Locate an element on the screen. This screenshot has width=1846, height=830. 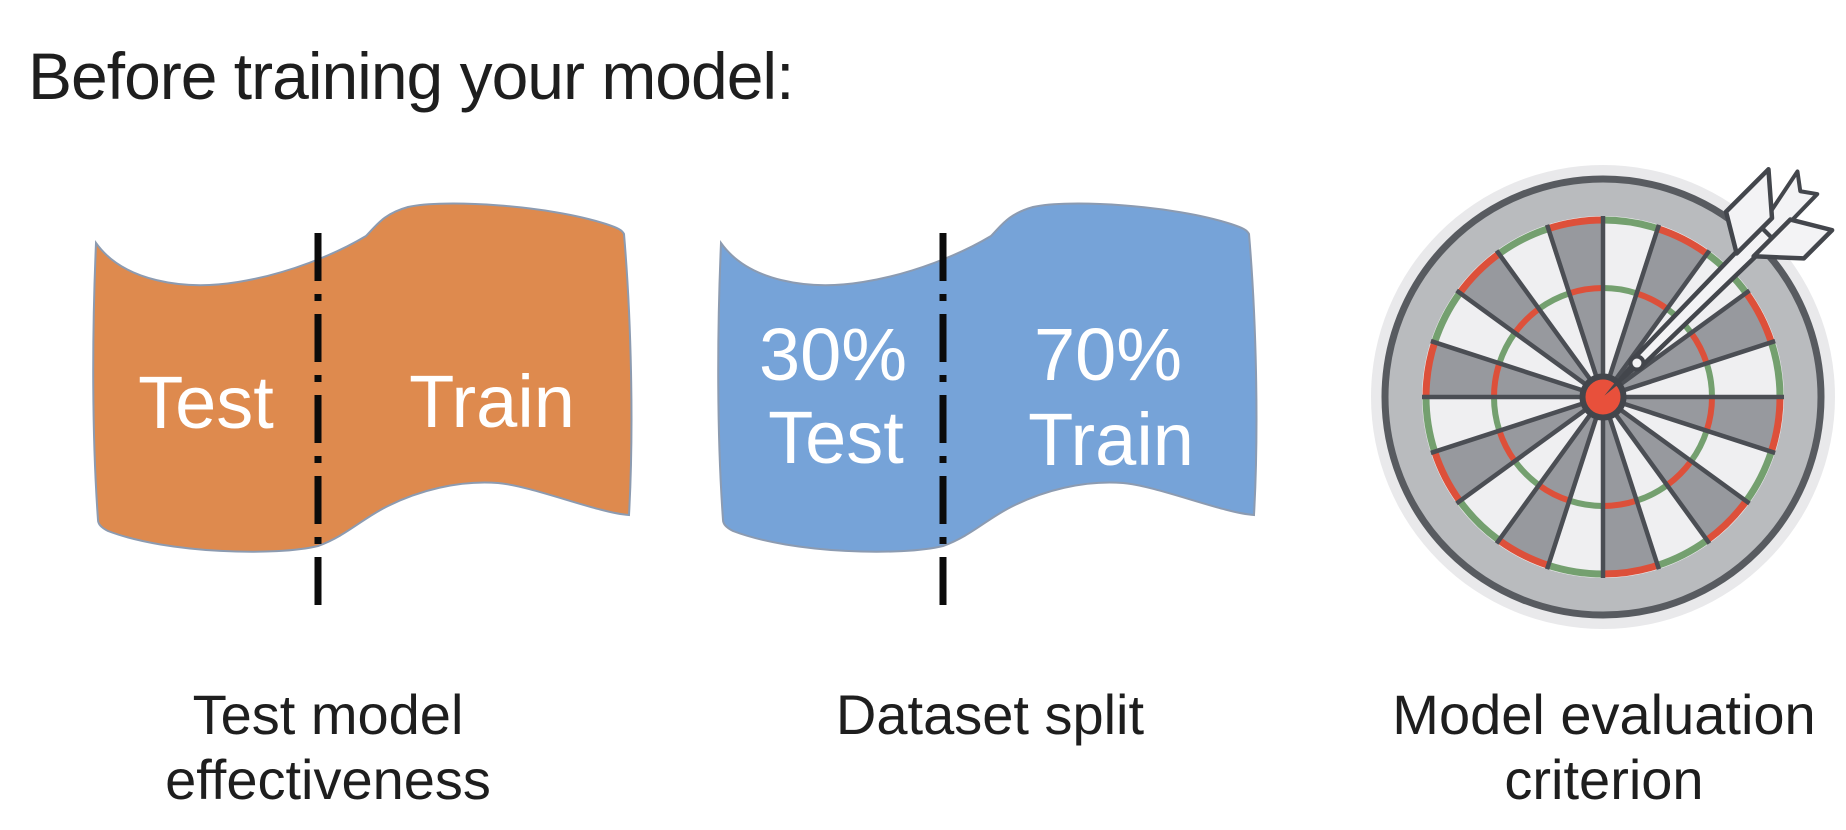
dataset-split-banner-illustration: 30% Test 70% Train is located at coordinates (987, 403).